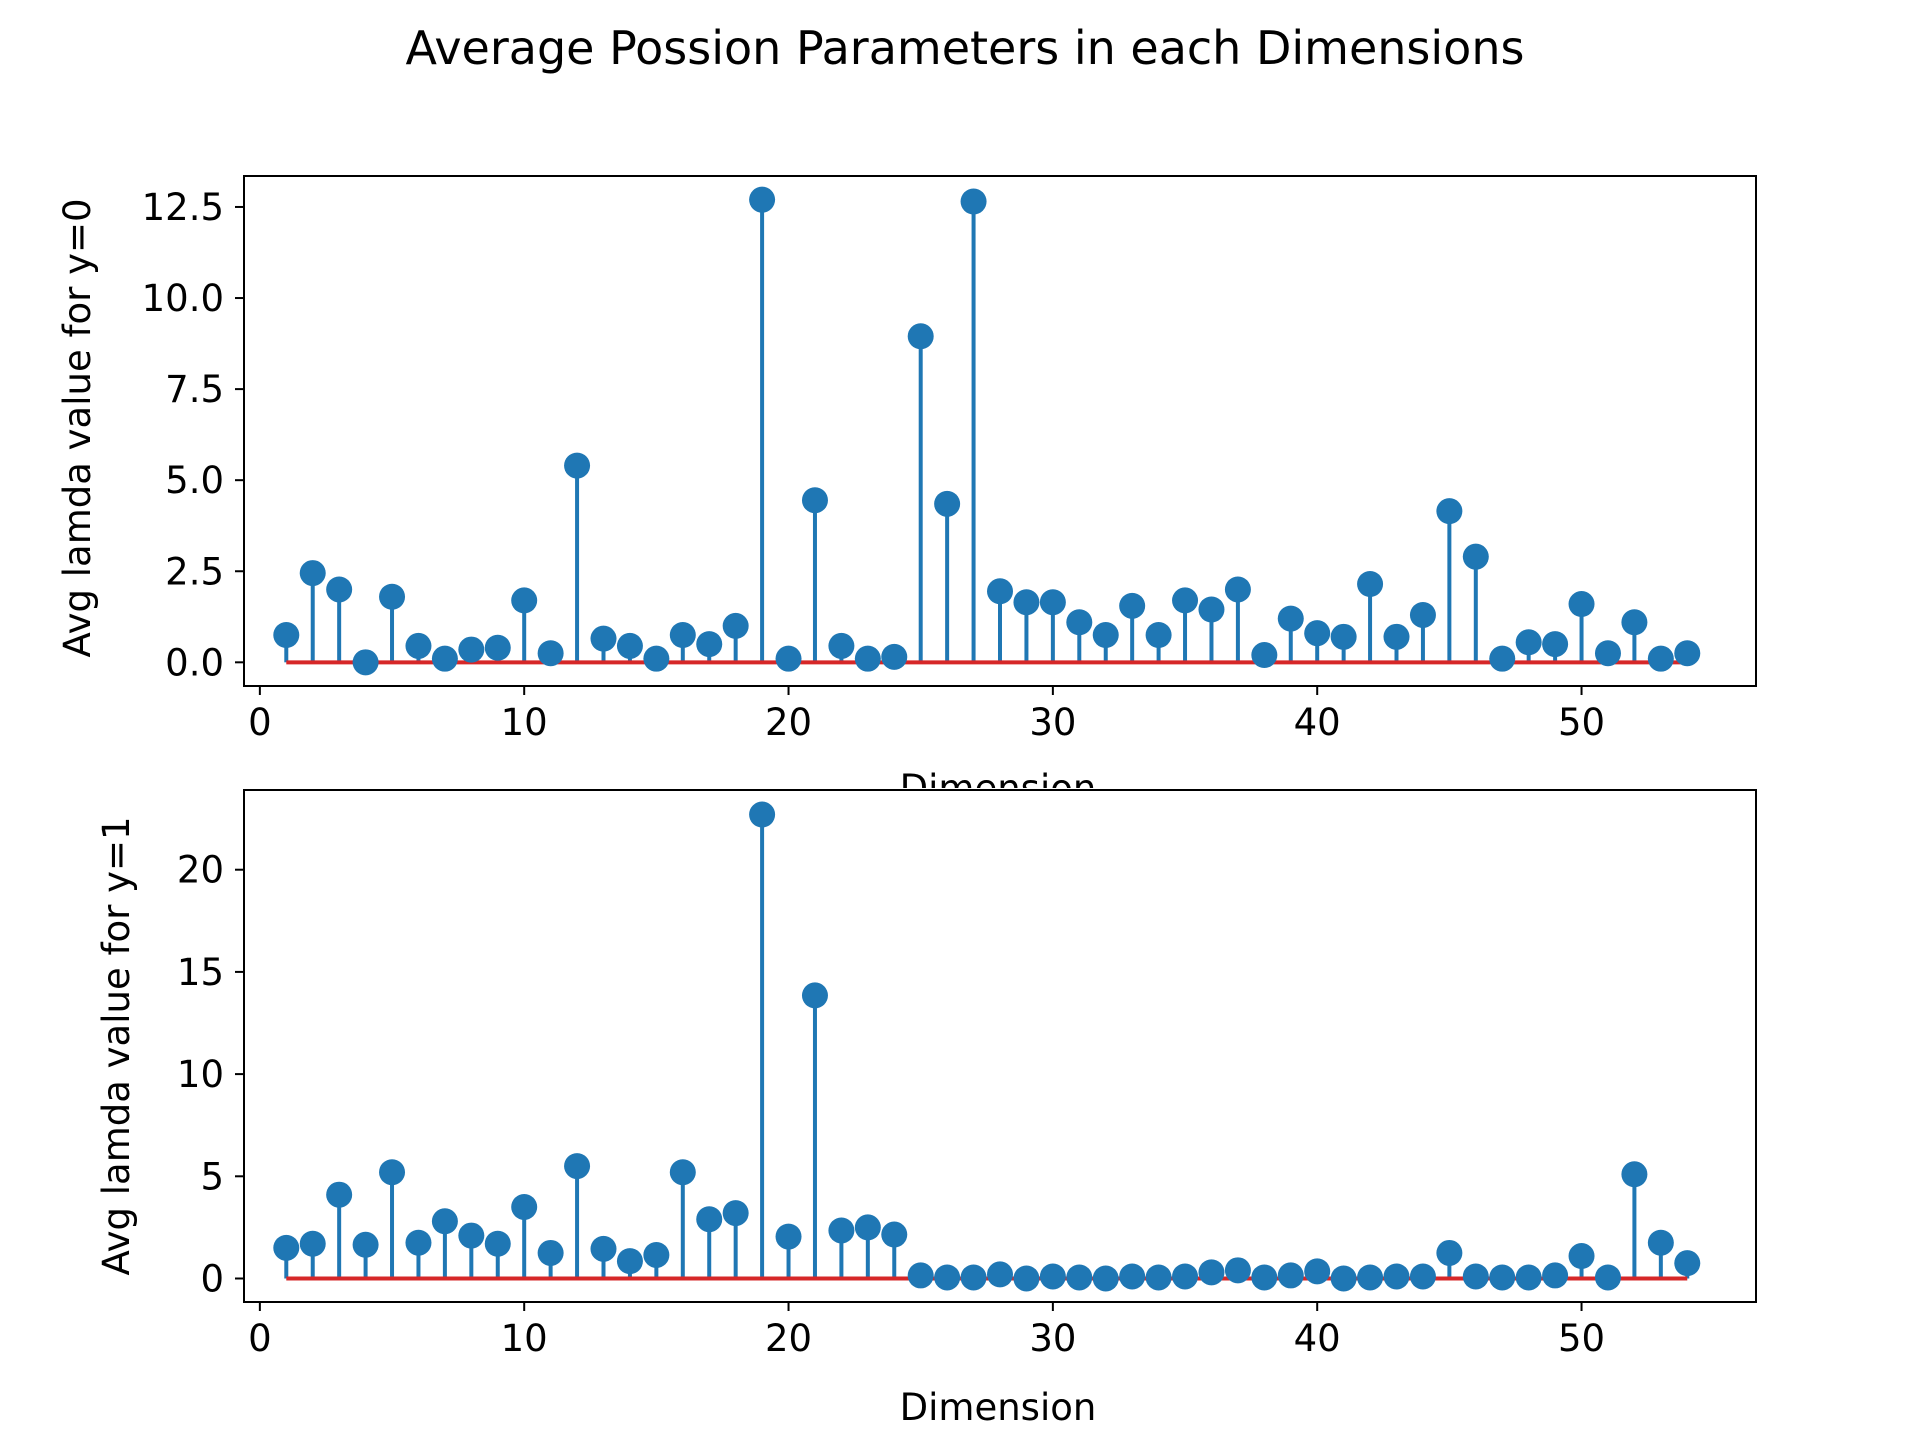 This screenshot has height=1440, width=1920. Describe the element at coordinates (200, 1074) in the screenshot. I see `bottom-ytick-label: 10` at that location.